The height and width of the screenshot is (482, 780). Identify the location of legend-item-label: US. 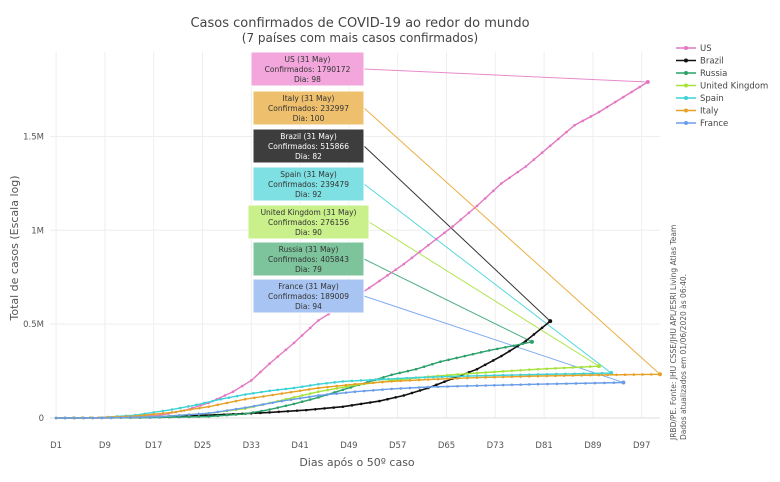
(706, 49).